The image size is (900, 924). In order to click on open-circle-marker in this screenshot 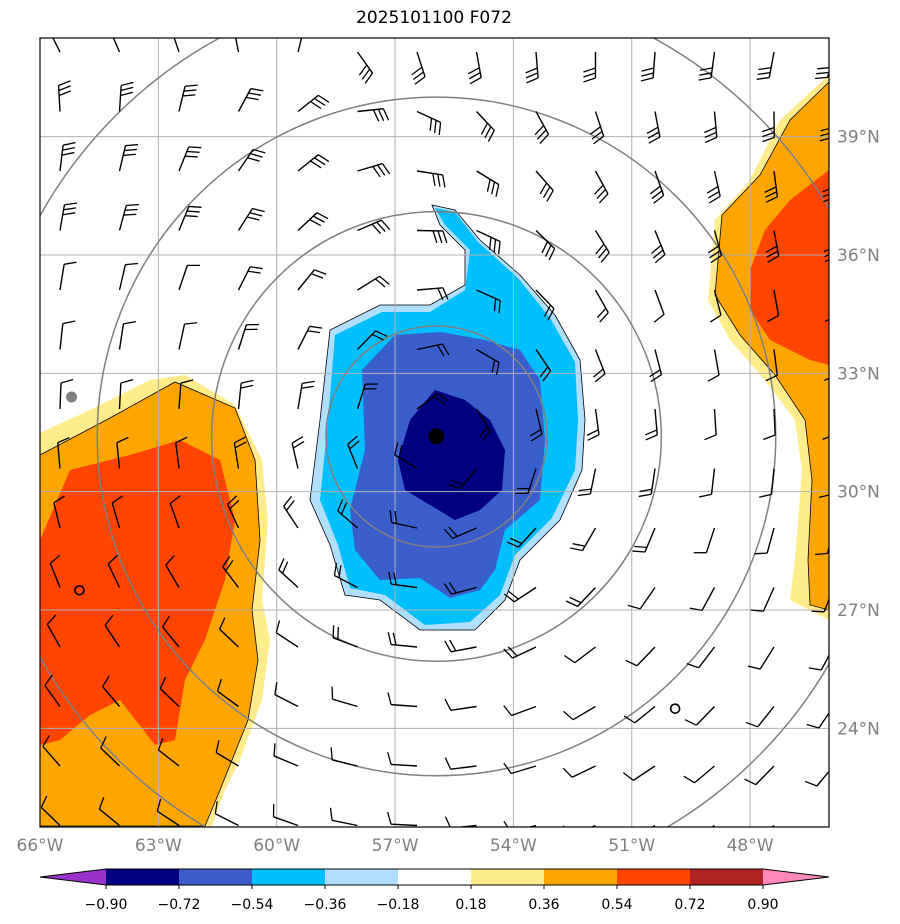, I will do `click(79, 590)`.